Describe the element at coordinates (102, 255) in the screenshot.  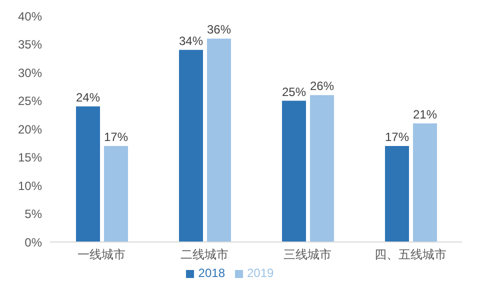
I see `x-tick-label: 一线城市` at that location.